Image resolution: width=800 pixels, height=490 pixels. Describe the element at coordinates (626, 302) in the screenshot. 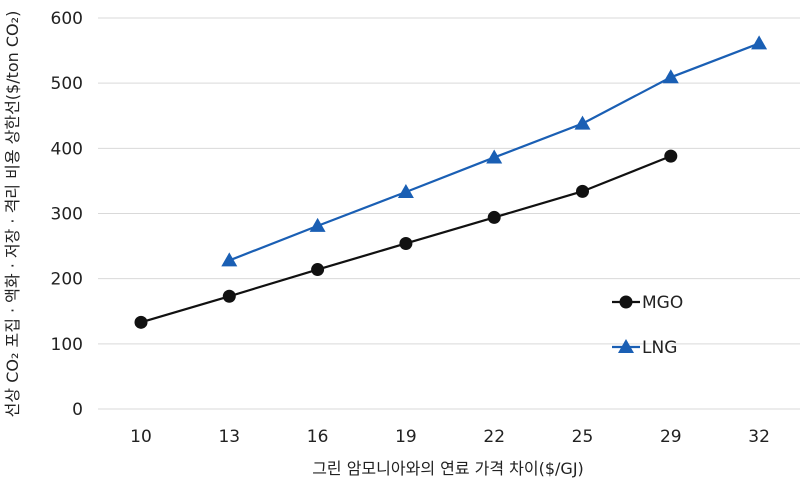

I see `legend-marker-mgo` at that location.